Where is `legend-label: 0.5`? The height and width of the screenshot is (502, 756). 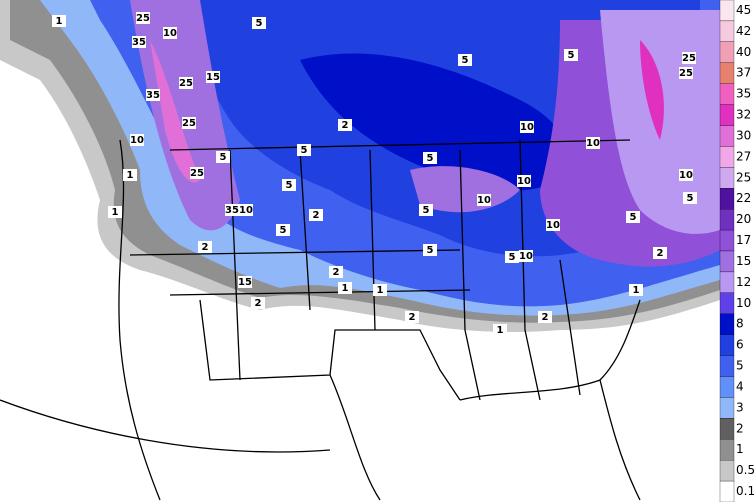
legend-label: 0.5 is located at coordinates (745, 470).